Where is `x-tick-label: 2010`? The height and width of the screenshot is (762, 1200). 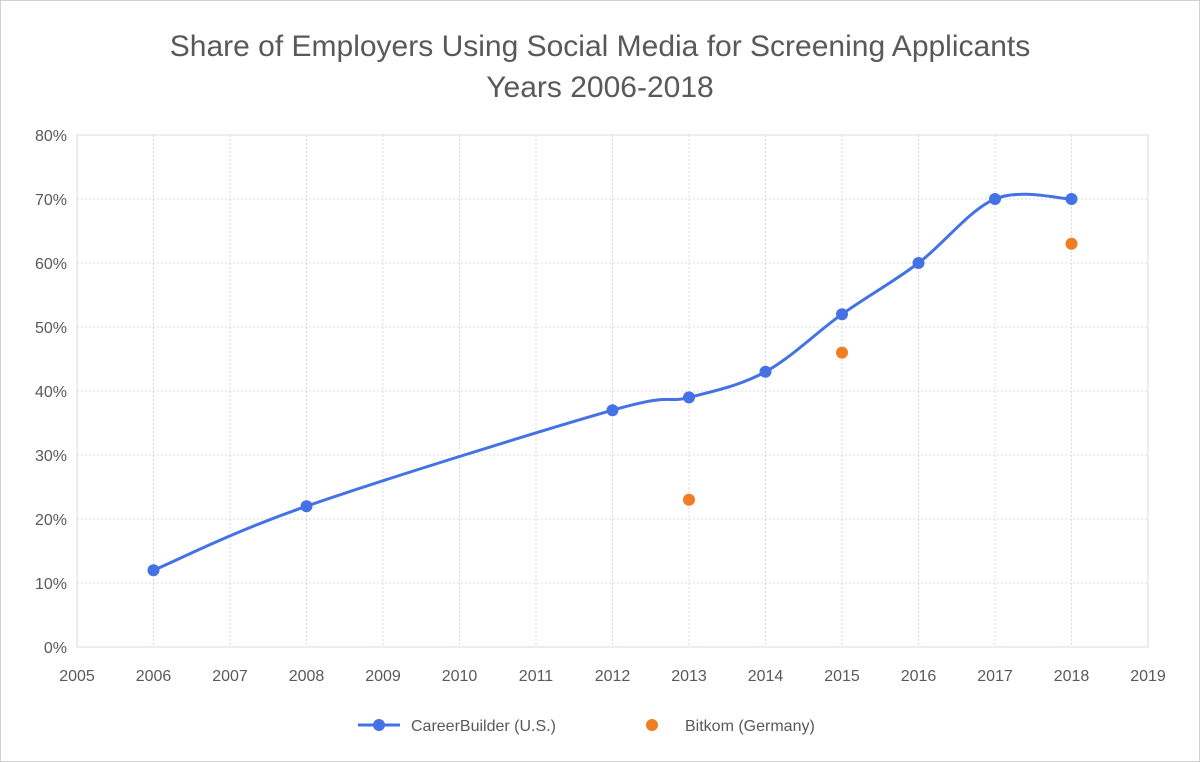
x-tick-label: 2010 is located at coordinates (460, 676).